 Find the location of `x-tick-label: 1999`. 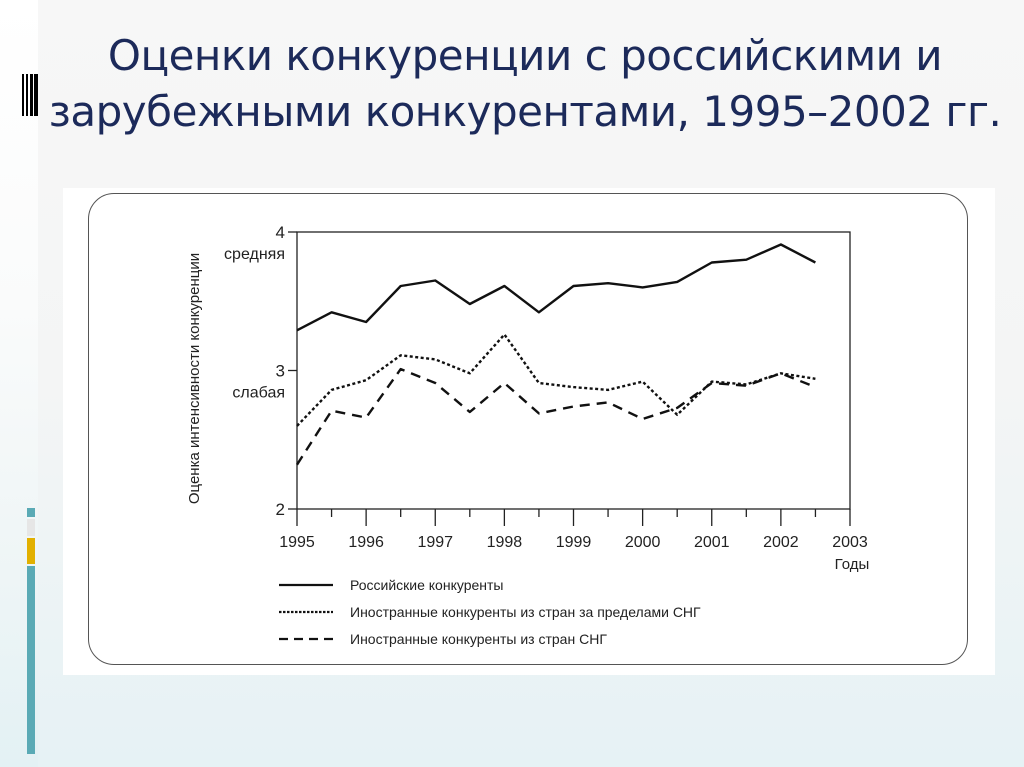

x-tick-label: 1999 is located at coordinates (574, 542).